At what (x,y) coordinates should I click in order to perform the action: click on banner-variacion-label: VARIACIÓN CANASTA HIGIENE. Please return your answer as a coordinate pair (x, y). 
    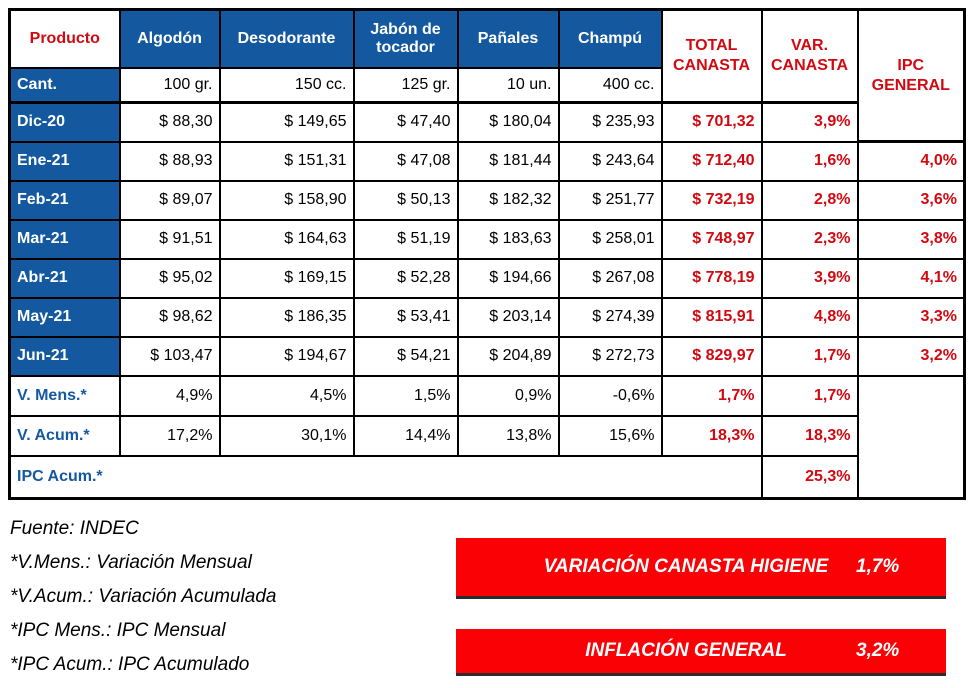
    Looking at the image, I should click on (686, 566).